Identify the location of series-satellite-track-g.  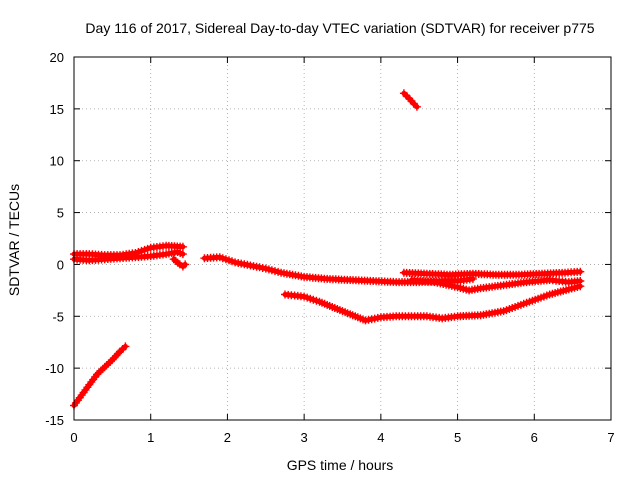
(496, 285).